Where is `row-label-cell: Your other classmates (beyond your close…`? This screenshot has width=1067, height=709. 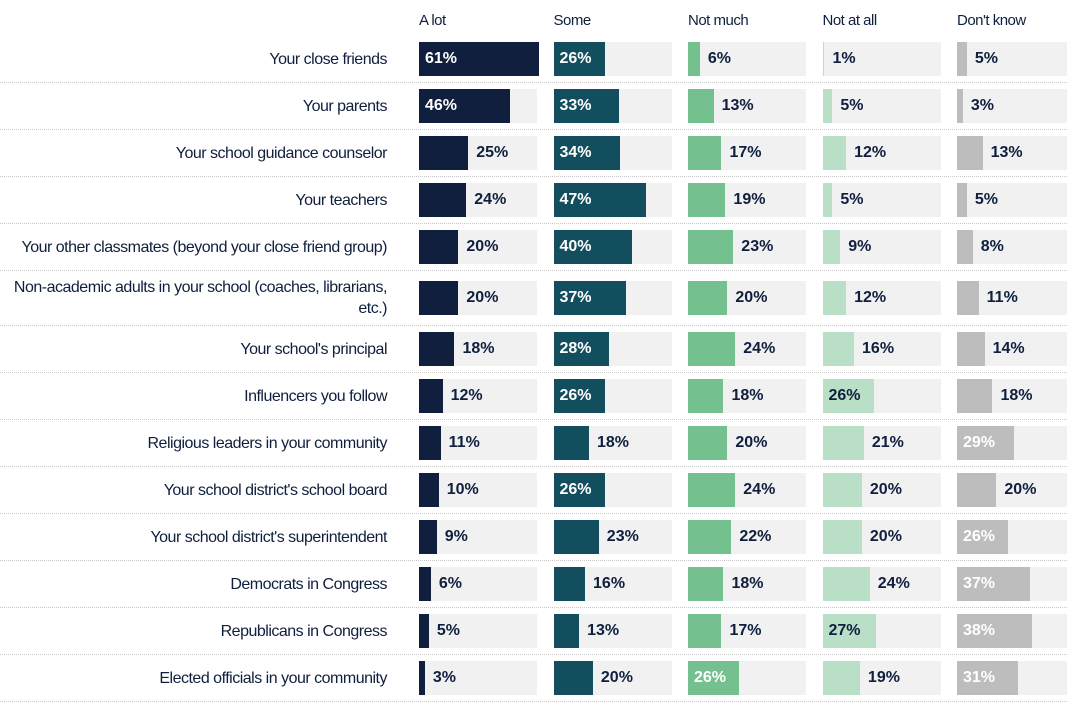
row-label-cell: Your other classmates (beyond your close… is located at coordinates (201, 247).